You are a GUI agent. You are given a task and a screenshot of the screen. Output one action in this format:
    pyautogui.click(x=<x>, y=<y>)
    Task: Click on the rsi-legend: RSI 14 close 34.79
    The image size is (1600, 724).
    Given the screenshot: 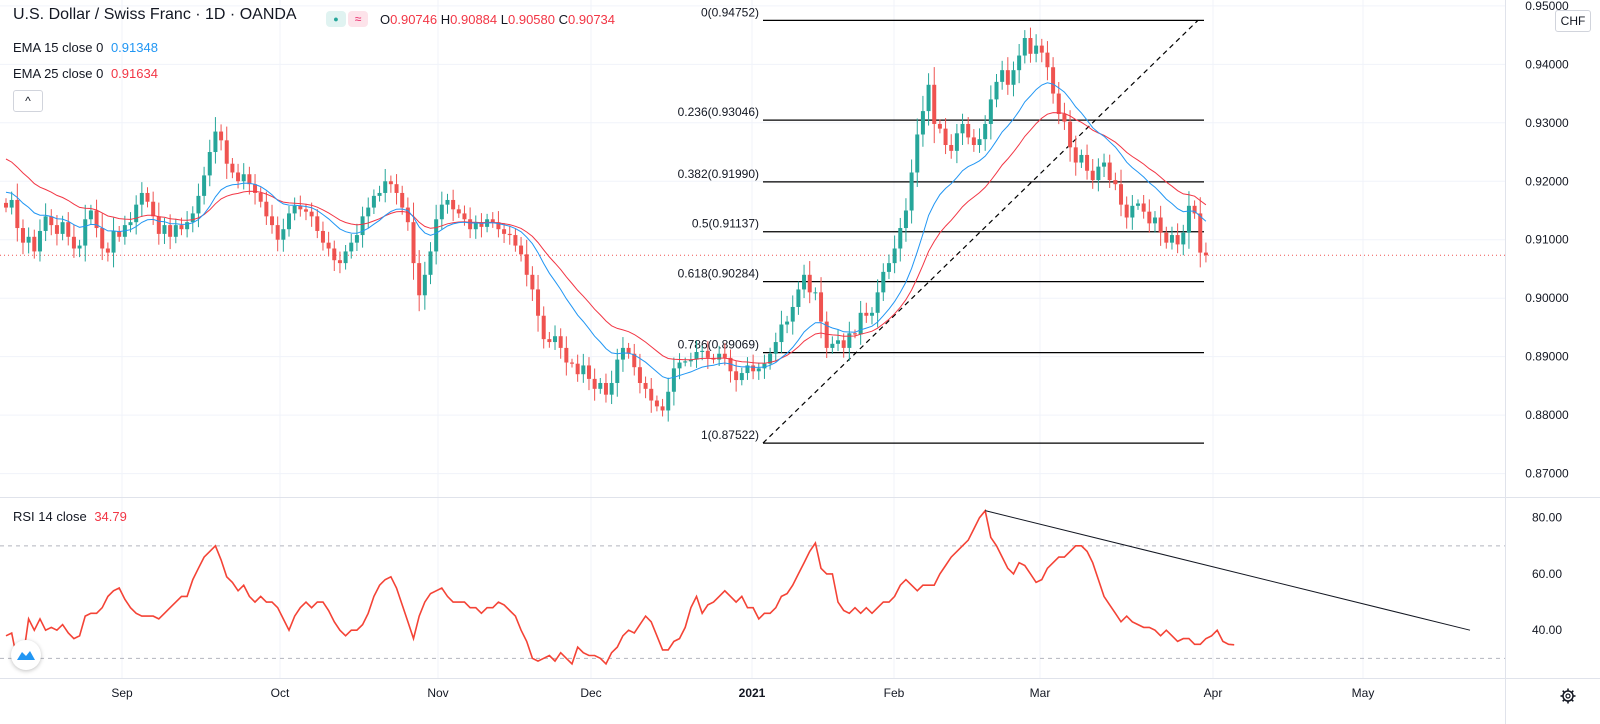 What is the action you would take?
    pyautogui.click(x=70, y=516)
    